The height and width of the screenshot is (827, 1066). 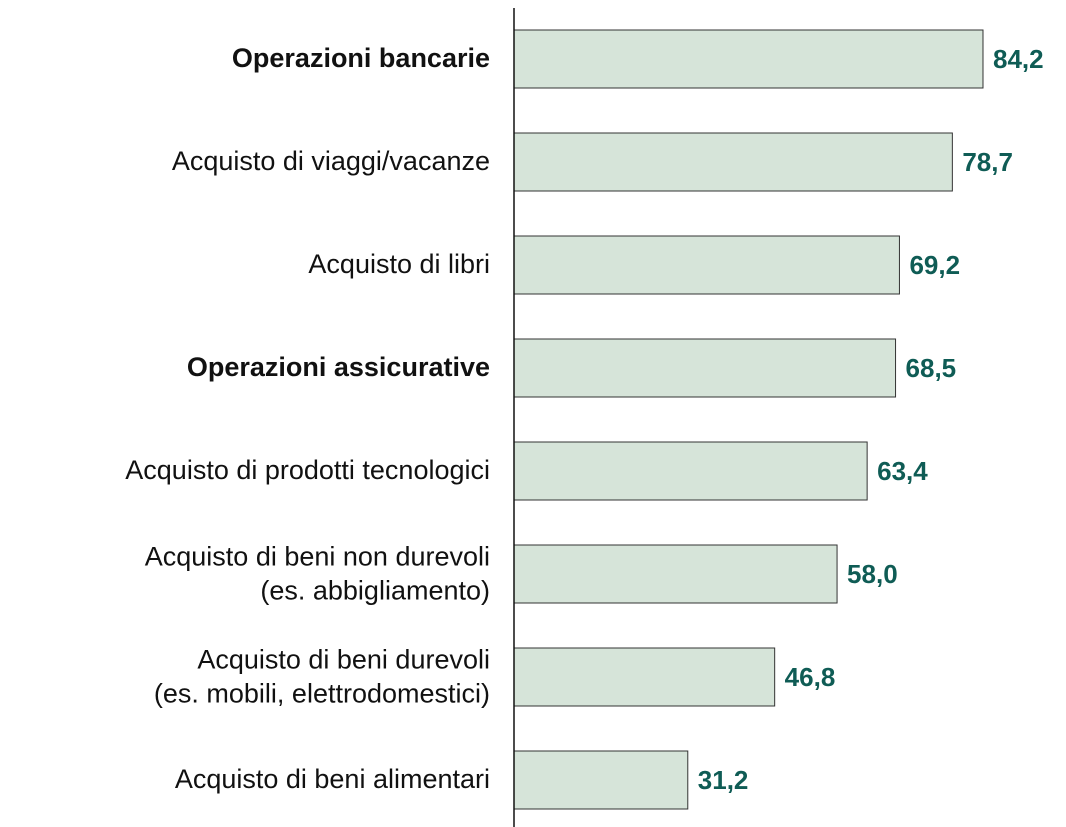 I want to click on value-label: 68,5, so click(x=931, y=368).